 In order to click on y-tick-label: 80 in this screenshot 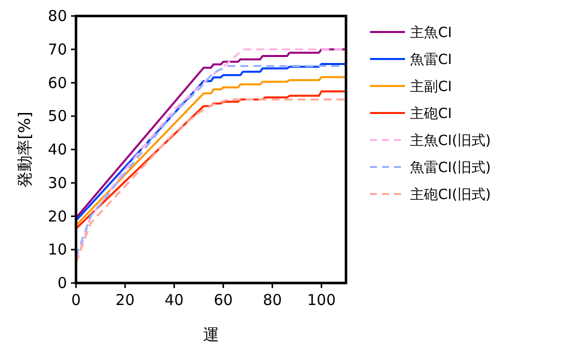, I will do `click(57, 16)`.